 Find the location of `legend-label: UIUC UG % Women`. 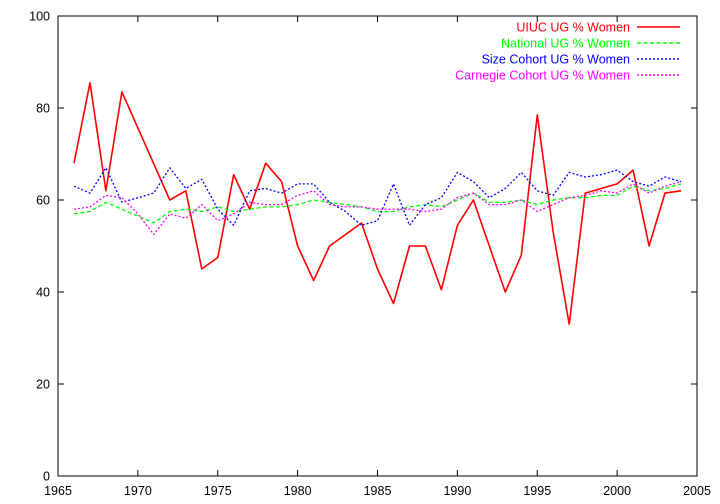

legend-label: UIUC UG % Women is located at coordinates (573, 28).